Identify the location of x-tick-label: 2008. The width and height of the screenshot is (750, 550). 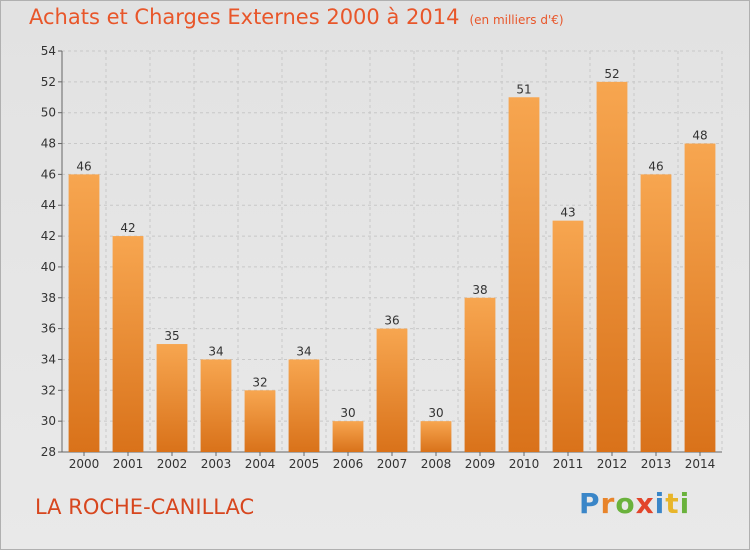
(436, 464).